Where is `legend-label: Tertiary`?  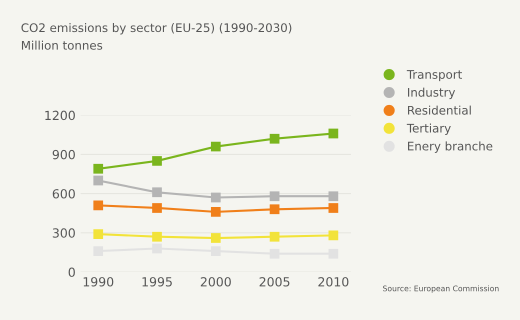 legend-label: Tertiary is located at coordinates (428, 129).